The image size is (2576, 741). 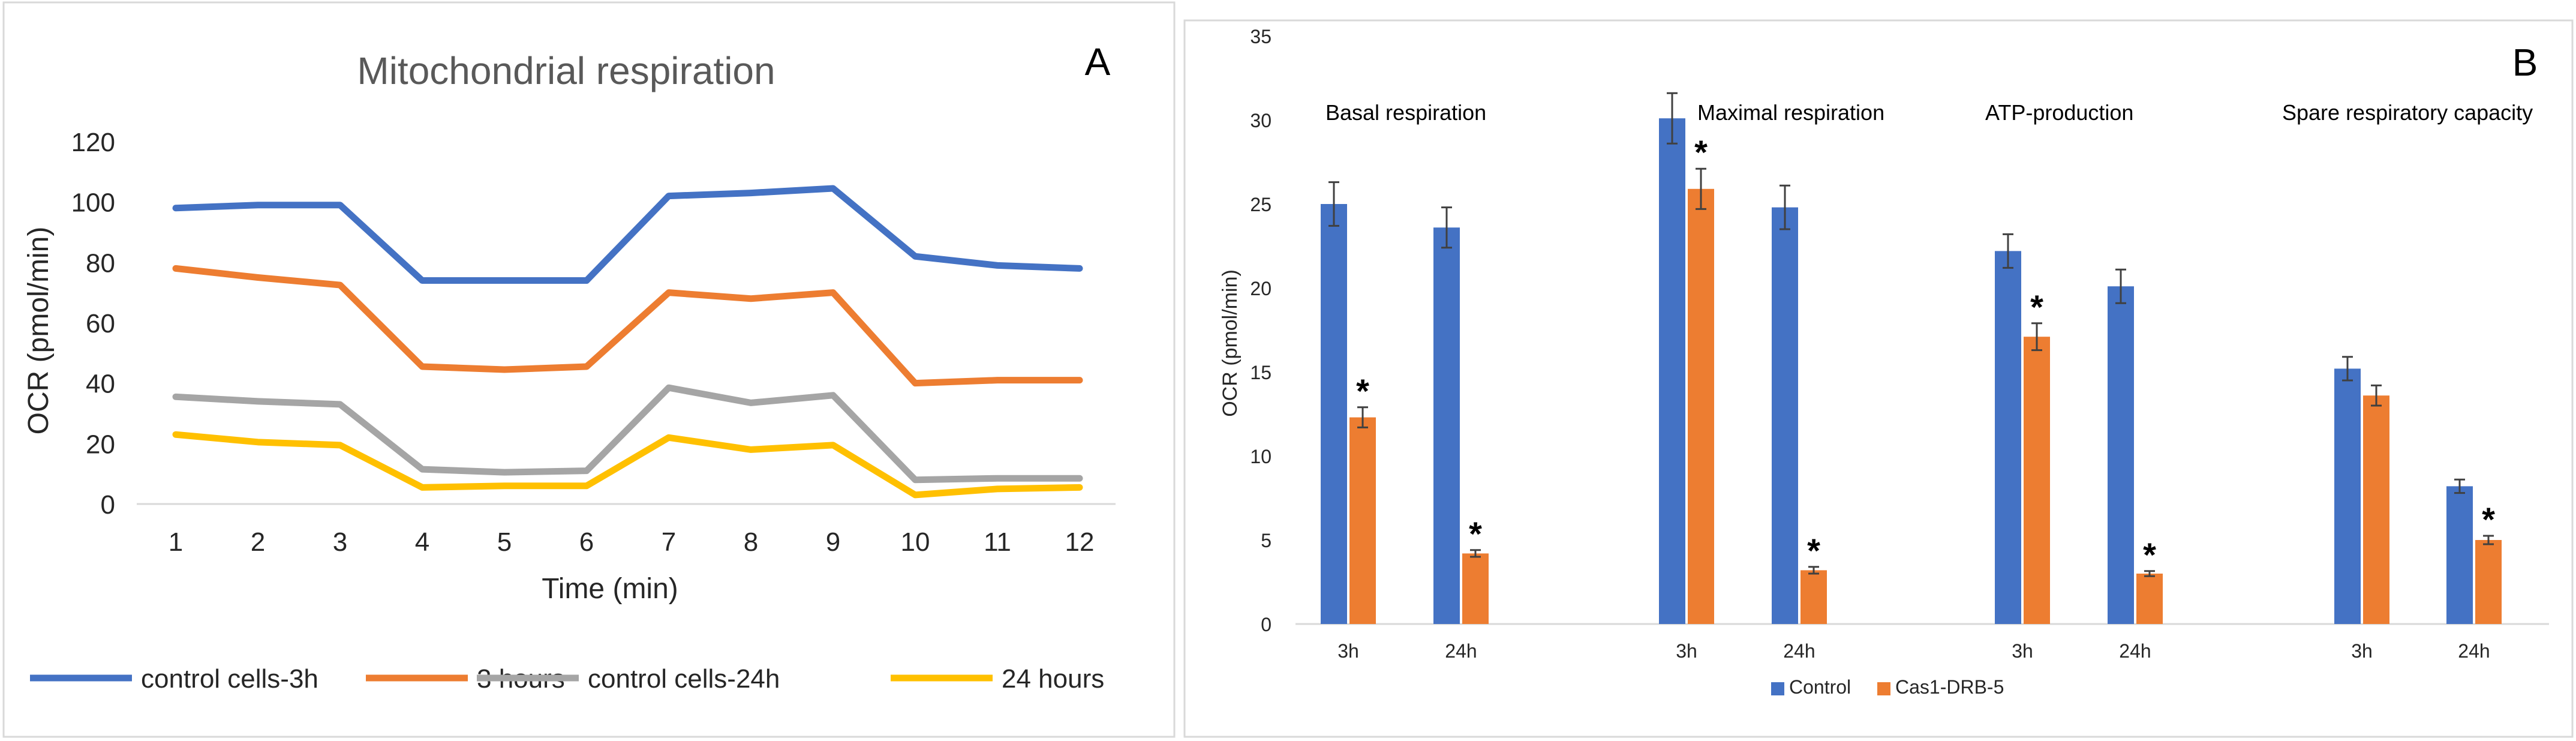 What do you see at coordinates (422, 542) in the screenshot?
I see `panel-a-x-tick-label: 4` at bounding box center [422, 542].